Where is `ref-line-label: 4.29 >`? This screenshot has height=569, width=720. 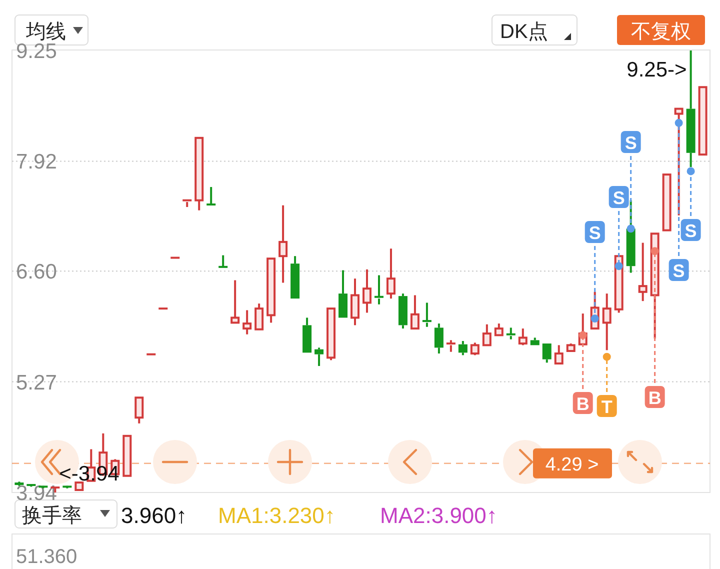 ref-line-label: 4.29 > is located at coordinates (572, 465).